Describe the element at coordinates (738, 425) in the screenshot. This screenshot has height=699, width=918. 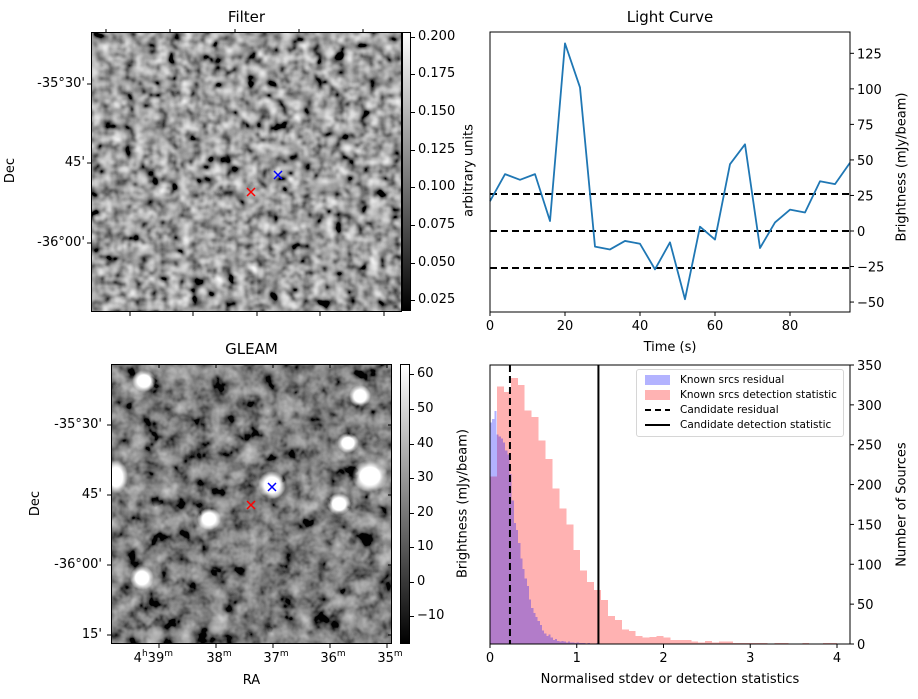
I see `legend-item: Candidate detection statistic` at that location.